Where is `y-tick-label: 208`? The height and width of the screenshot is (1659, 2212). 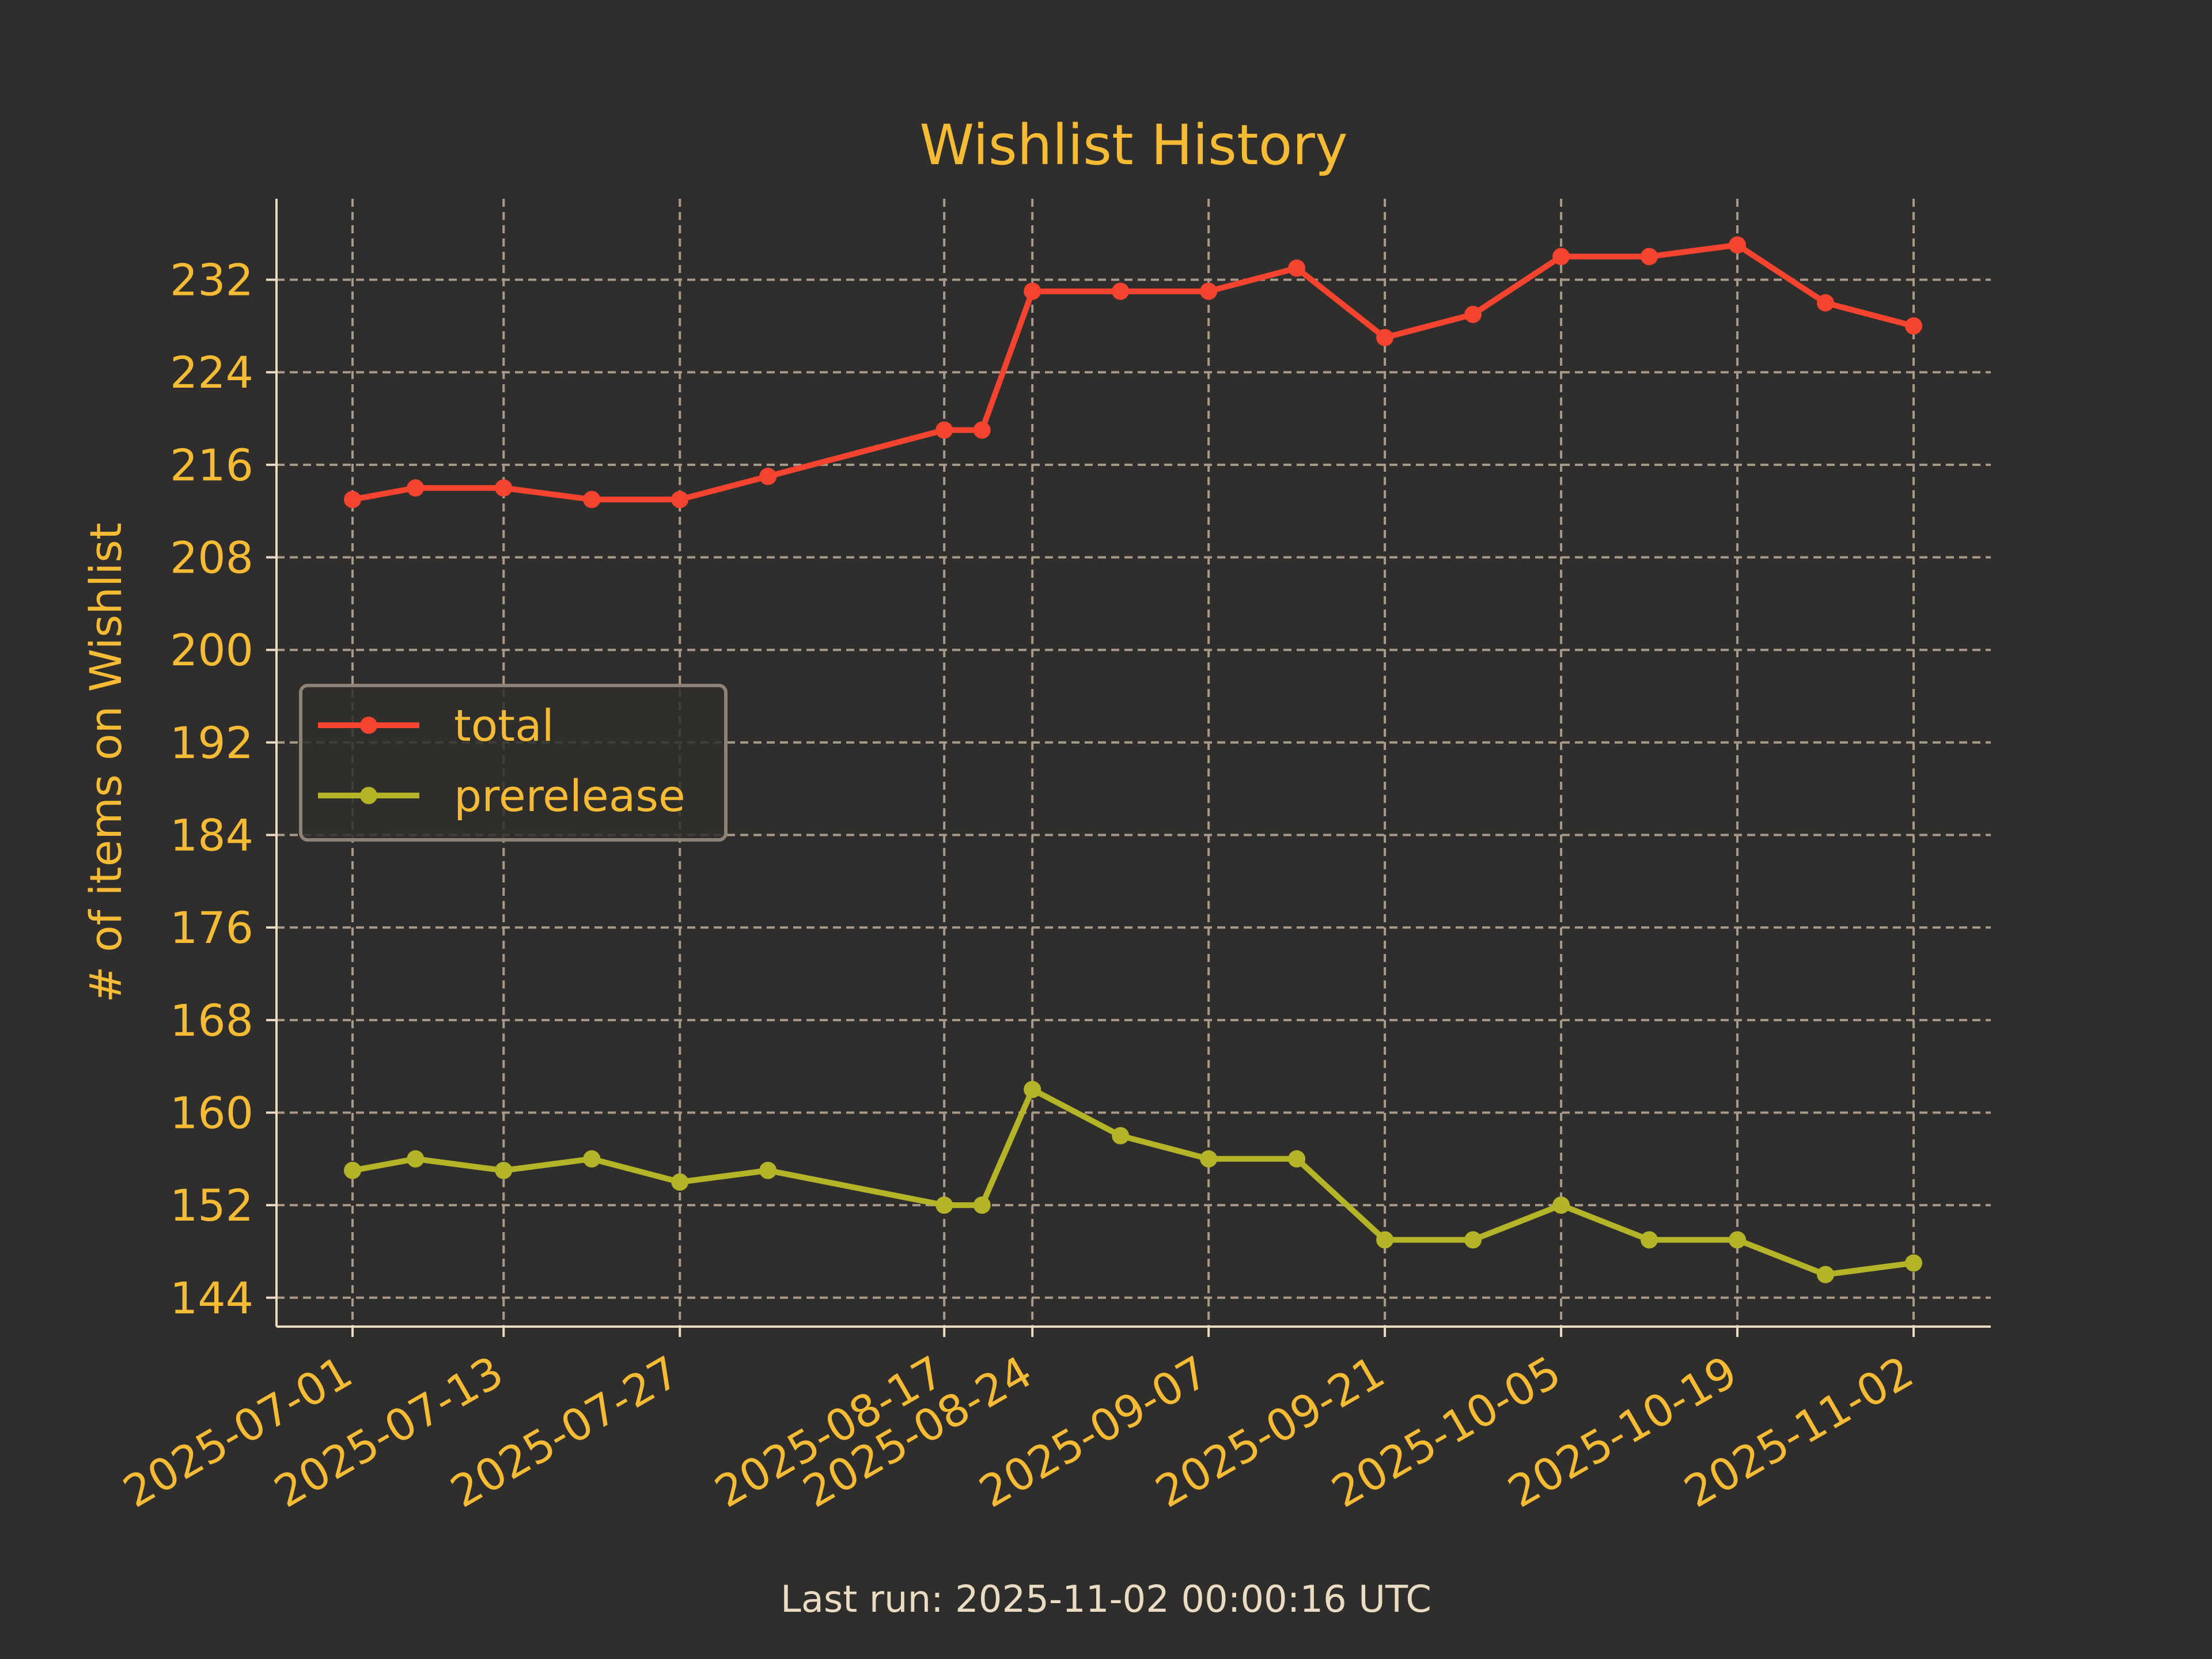
y-tick-label: 208 is located at coordinates (211, 558).